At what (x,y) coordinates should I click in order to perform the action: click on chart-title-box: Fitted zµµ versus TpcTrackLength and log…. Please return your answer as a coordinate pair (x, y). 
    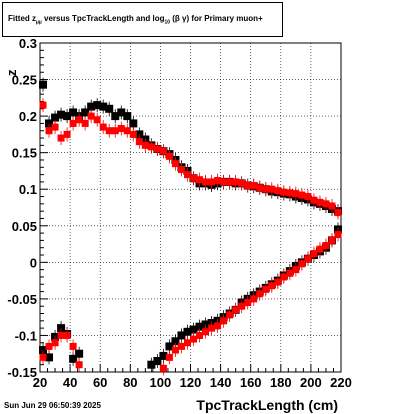
    Looking at the image, I should click on (142, 19).